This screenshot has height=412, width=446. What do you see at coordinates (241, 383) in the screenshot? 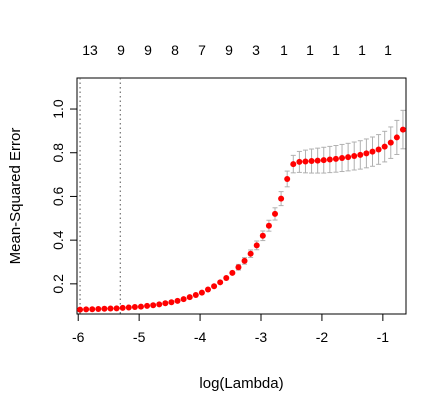
I see `x-axis-label: log(Lambda)` at bounding box center [241, 383].